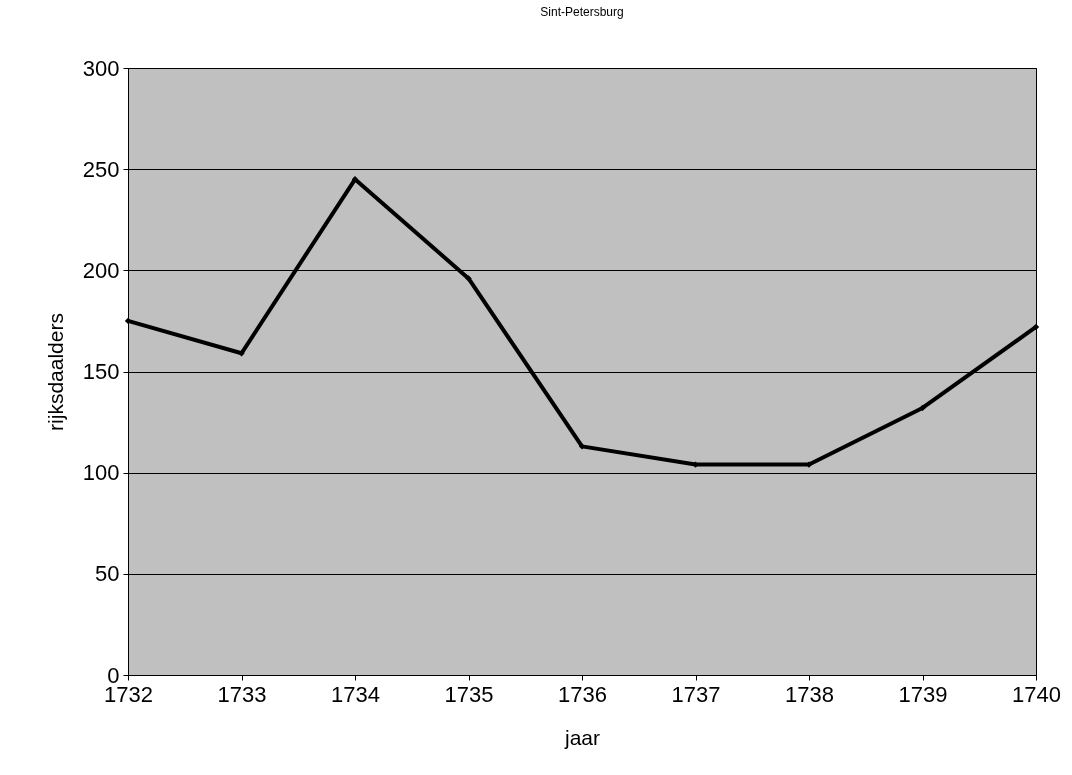  What do you see at coordinates (101, 68) in the screenshot?
I see `y-tick-label: 300` at bounding box center [101, 68].